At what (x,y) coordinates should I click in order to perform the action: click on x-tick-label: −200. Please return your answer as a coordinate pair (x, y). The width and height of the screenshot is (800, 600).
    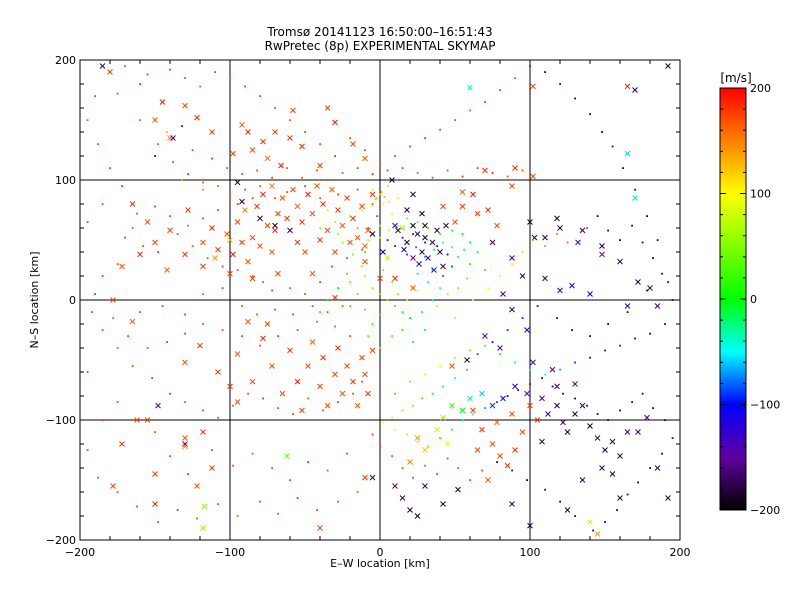
    Looking at the image, I should click on (80, 552).